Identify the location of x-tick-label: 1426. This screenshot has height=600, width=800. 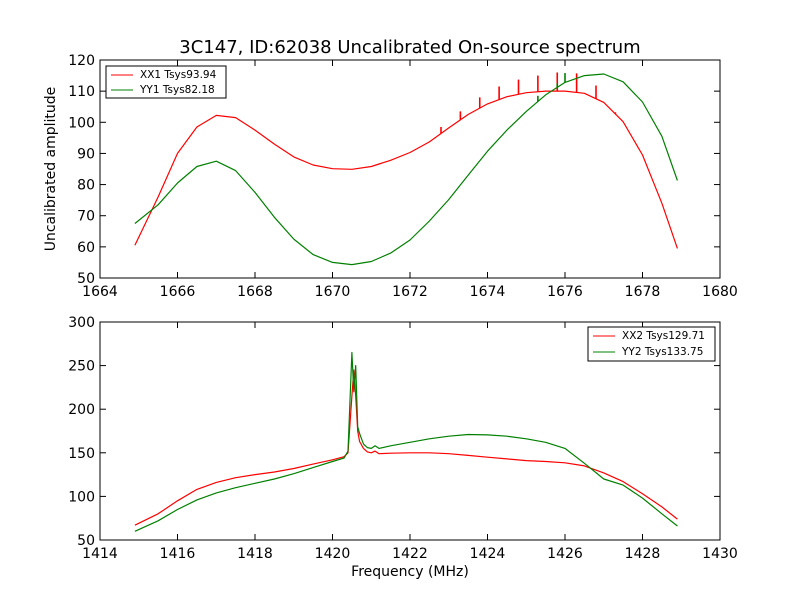
(565, 554).